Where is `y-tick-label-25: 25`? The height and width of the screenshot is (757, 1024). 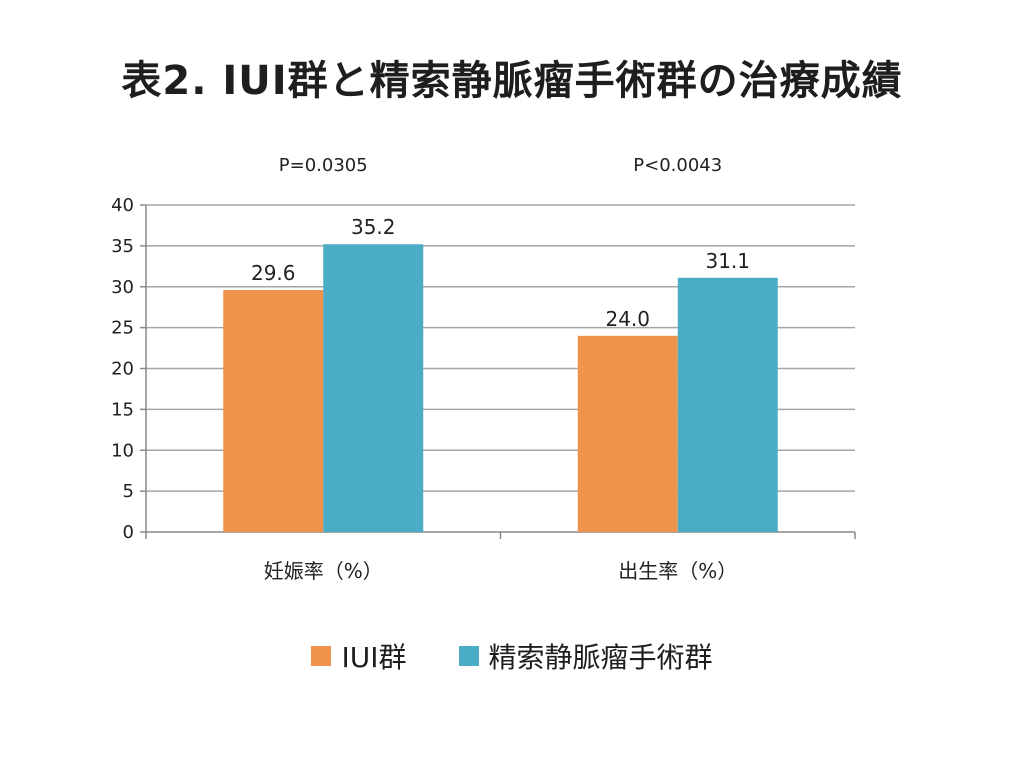 y-tick-label-25: 25 is located at coordinates (122, 328).